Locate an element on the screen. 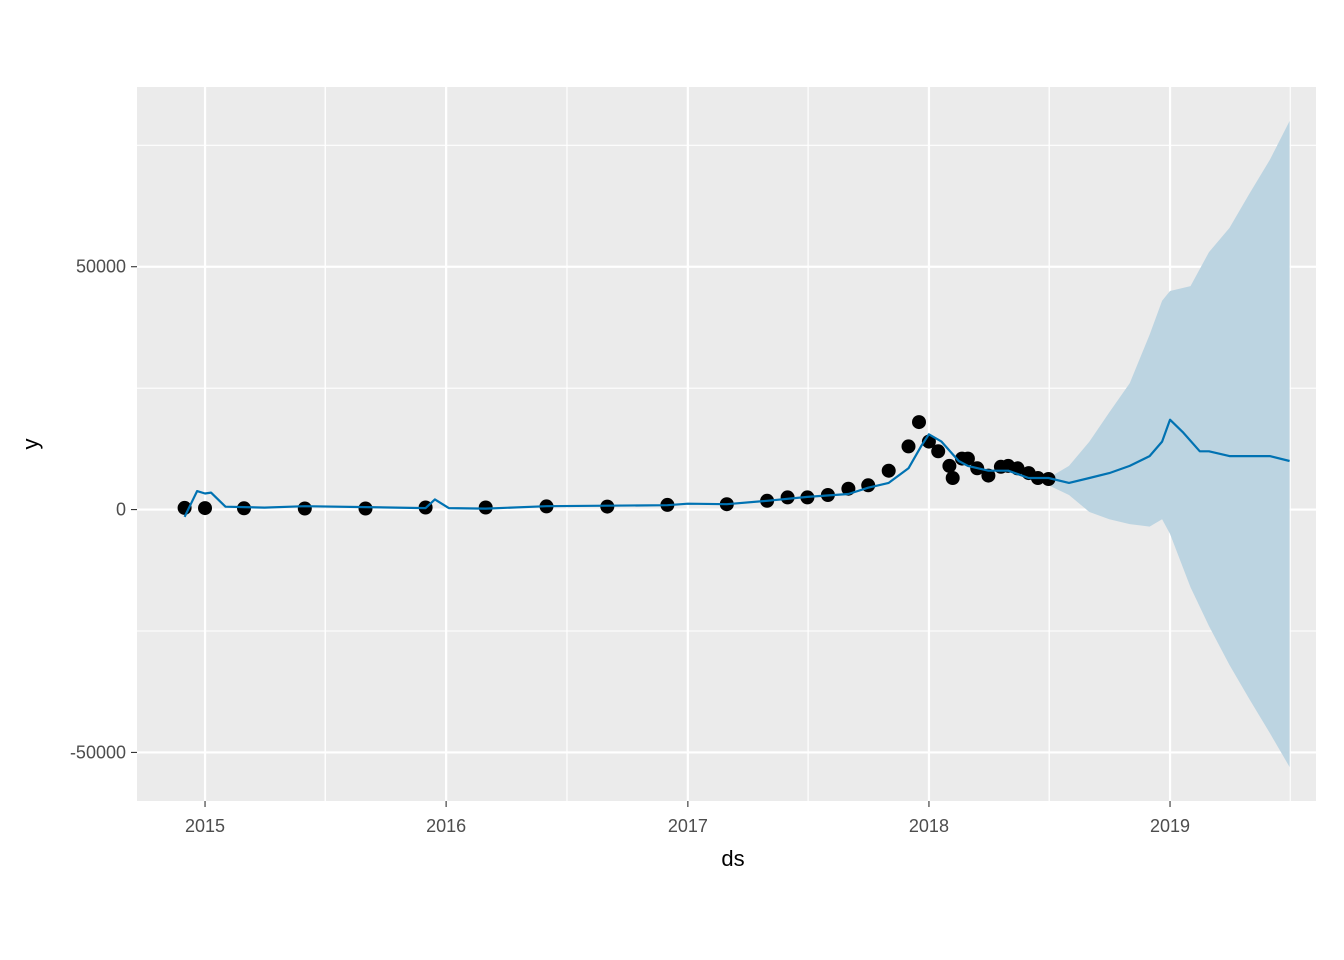 This screenshot has width=1344, height=960. forecast-line is located at coordinates (736, 468).